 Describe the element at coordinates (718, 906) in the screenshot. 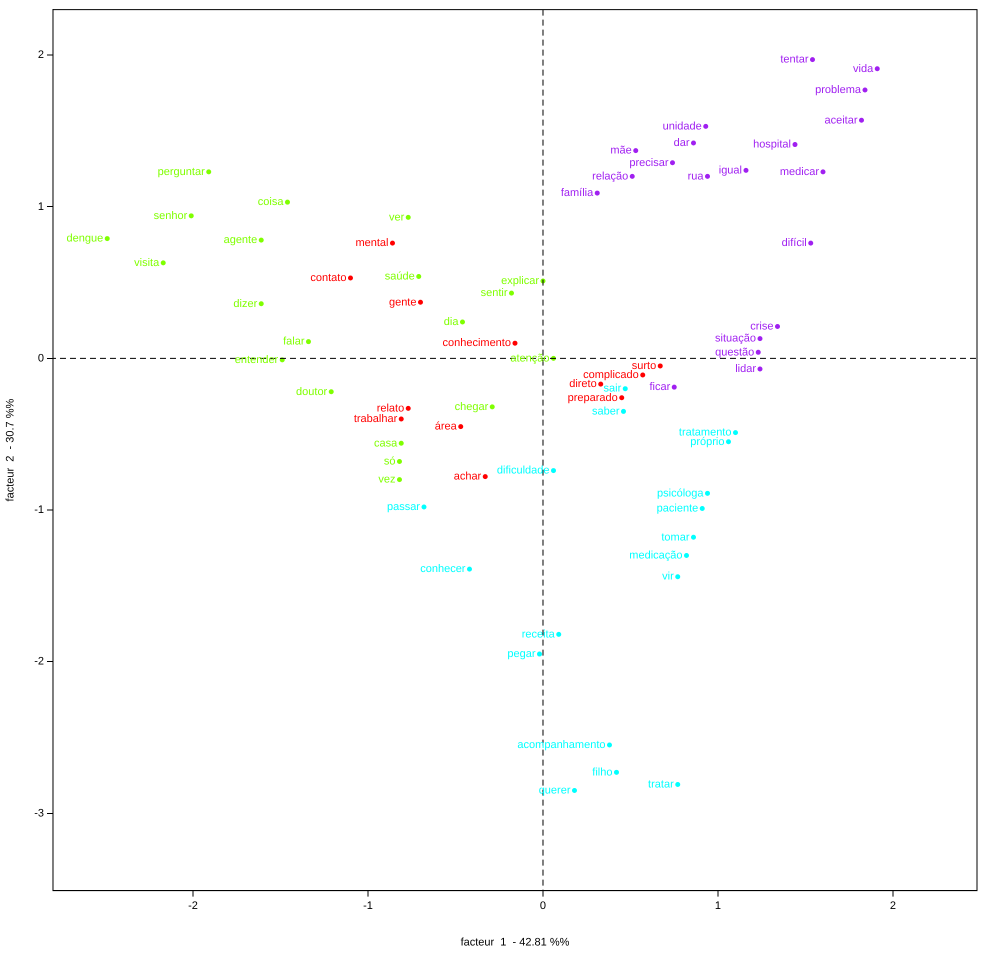

I see `x-tick-label: 1` at that location.